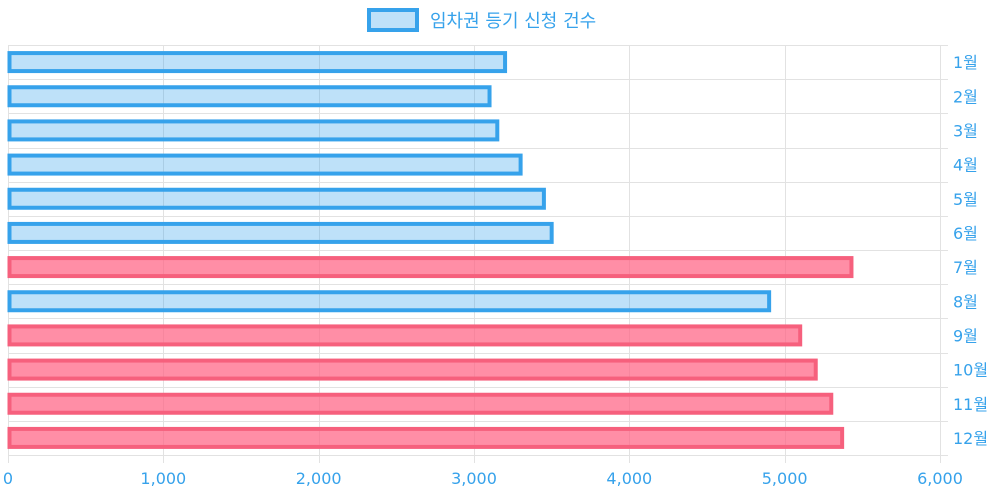 The height and width of the screenshot is (496, 994). What do you see at coordinates (474, 478) in the screenshot?
I see `x-tick-label: 3,000` at bounding box center [474, 478].